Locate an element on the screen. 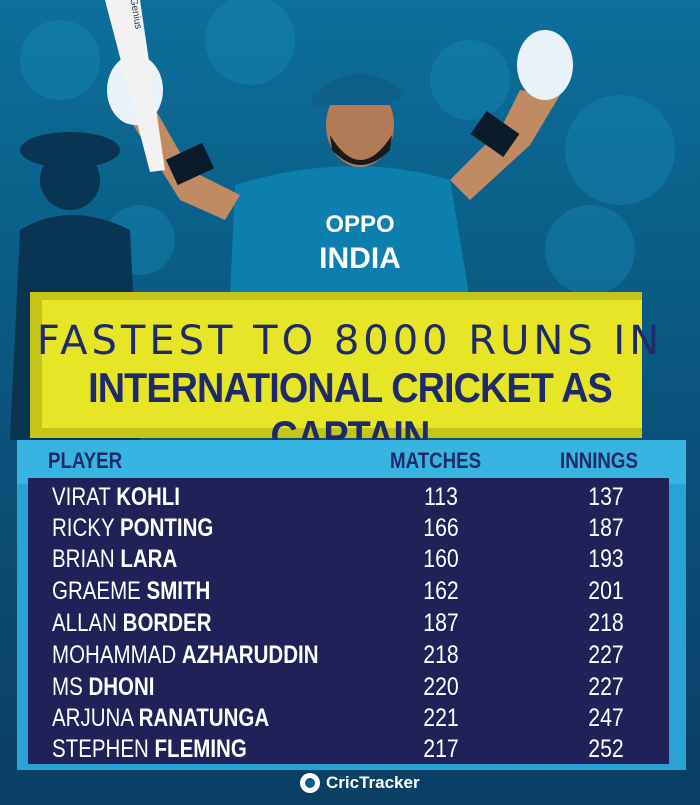  matches-value: 187 is located at coordinates (441, 623).